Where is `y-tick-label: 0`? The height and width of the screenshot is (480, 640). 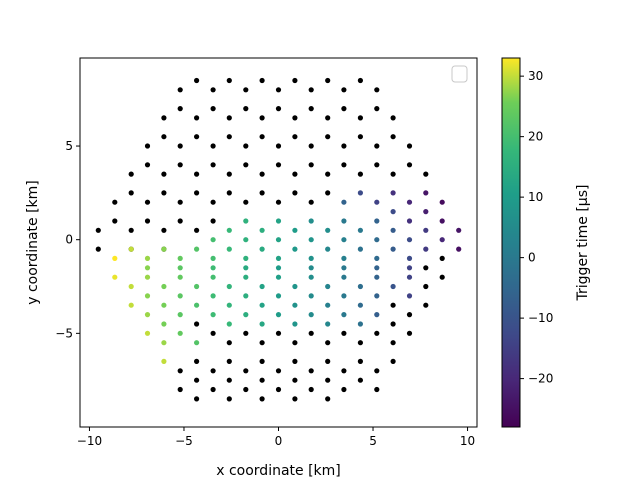
y-tick-label: 0 is located at coordinates (69, 240).